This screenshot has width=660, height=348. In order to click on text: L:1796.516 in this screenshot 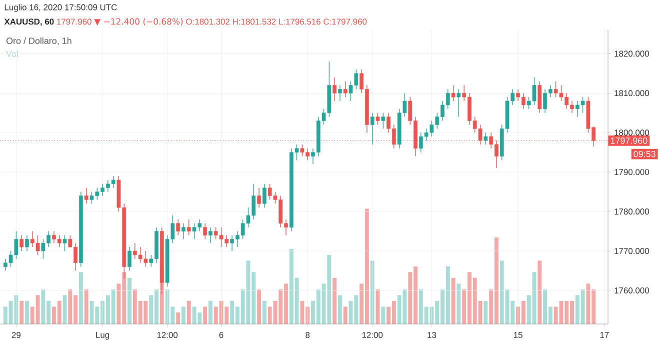, I will do `click(299, 21)`.